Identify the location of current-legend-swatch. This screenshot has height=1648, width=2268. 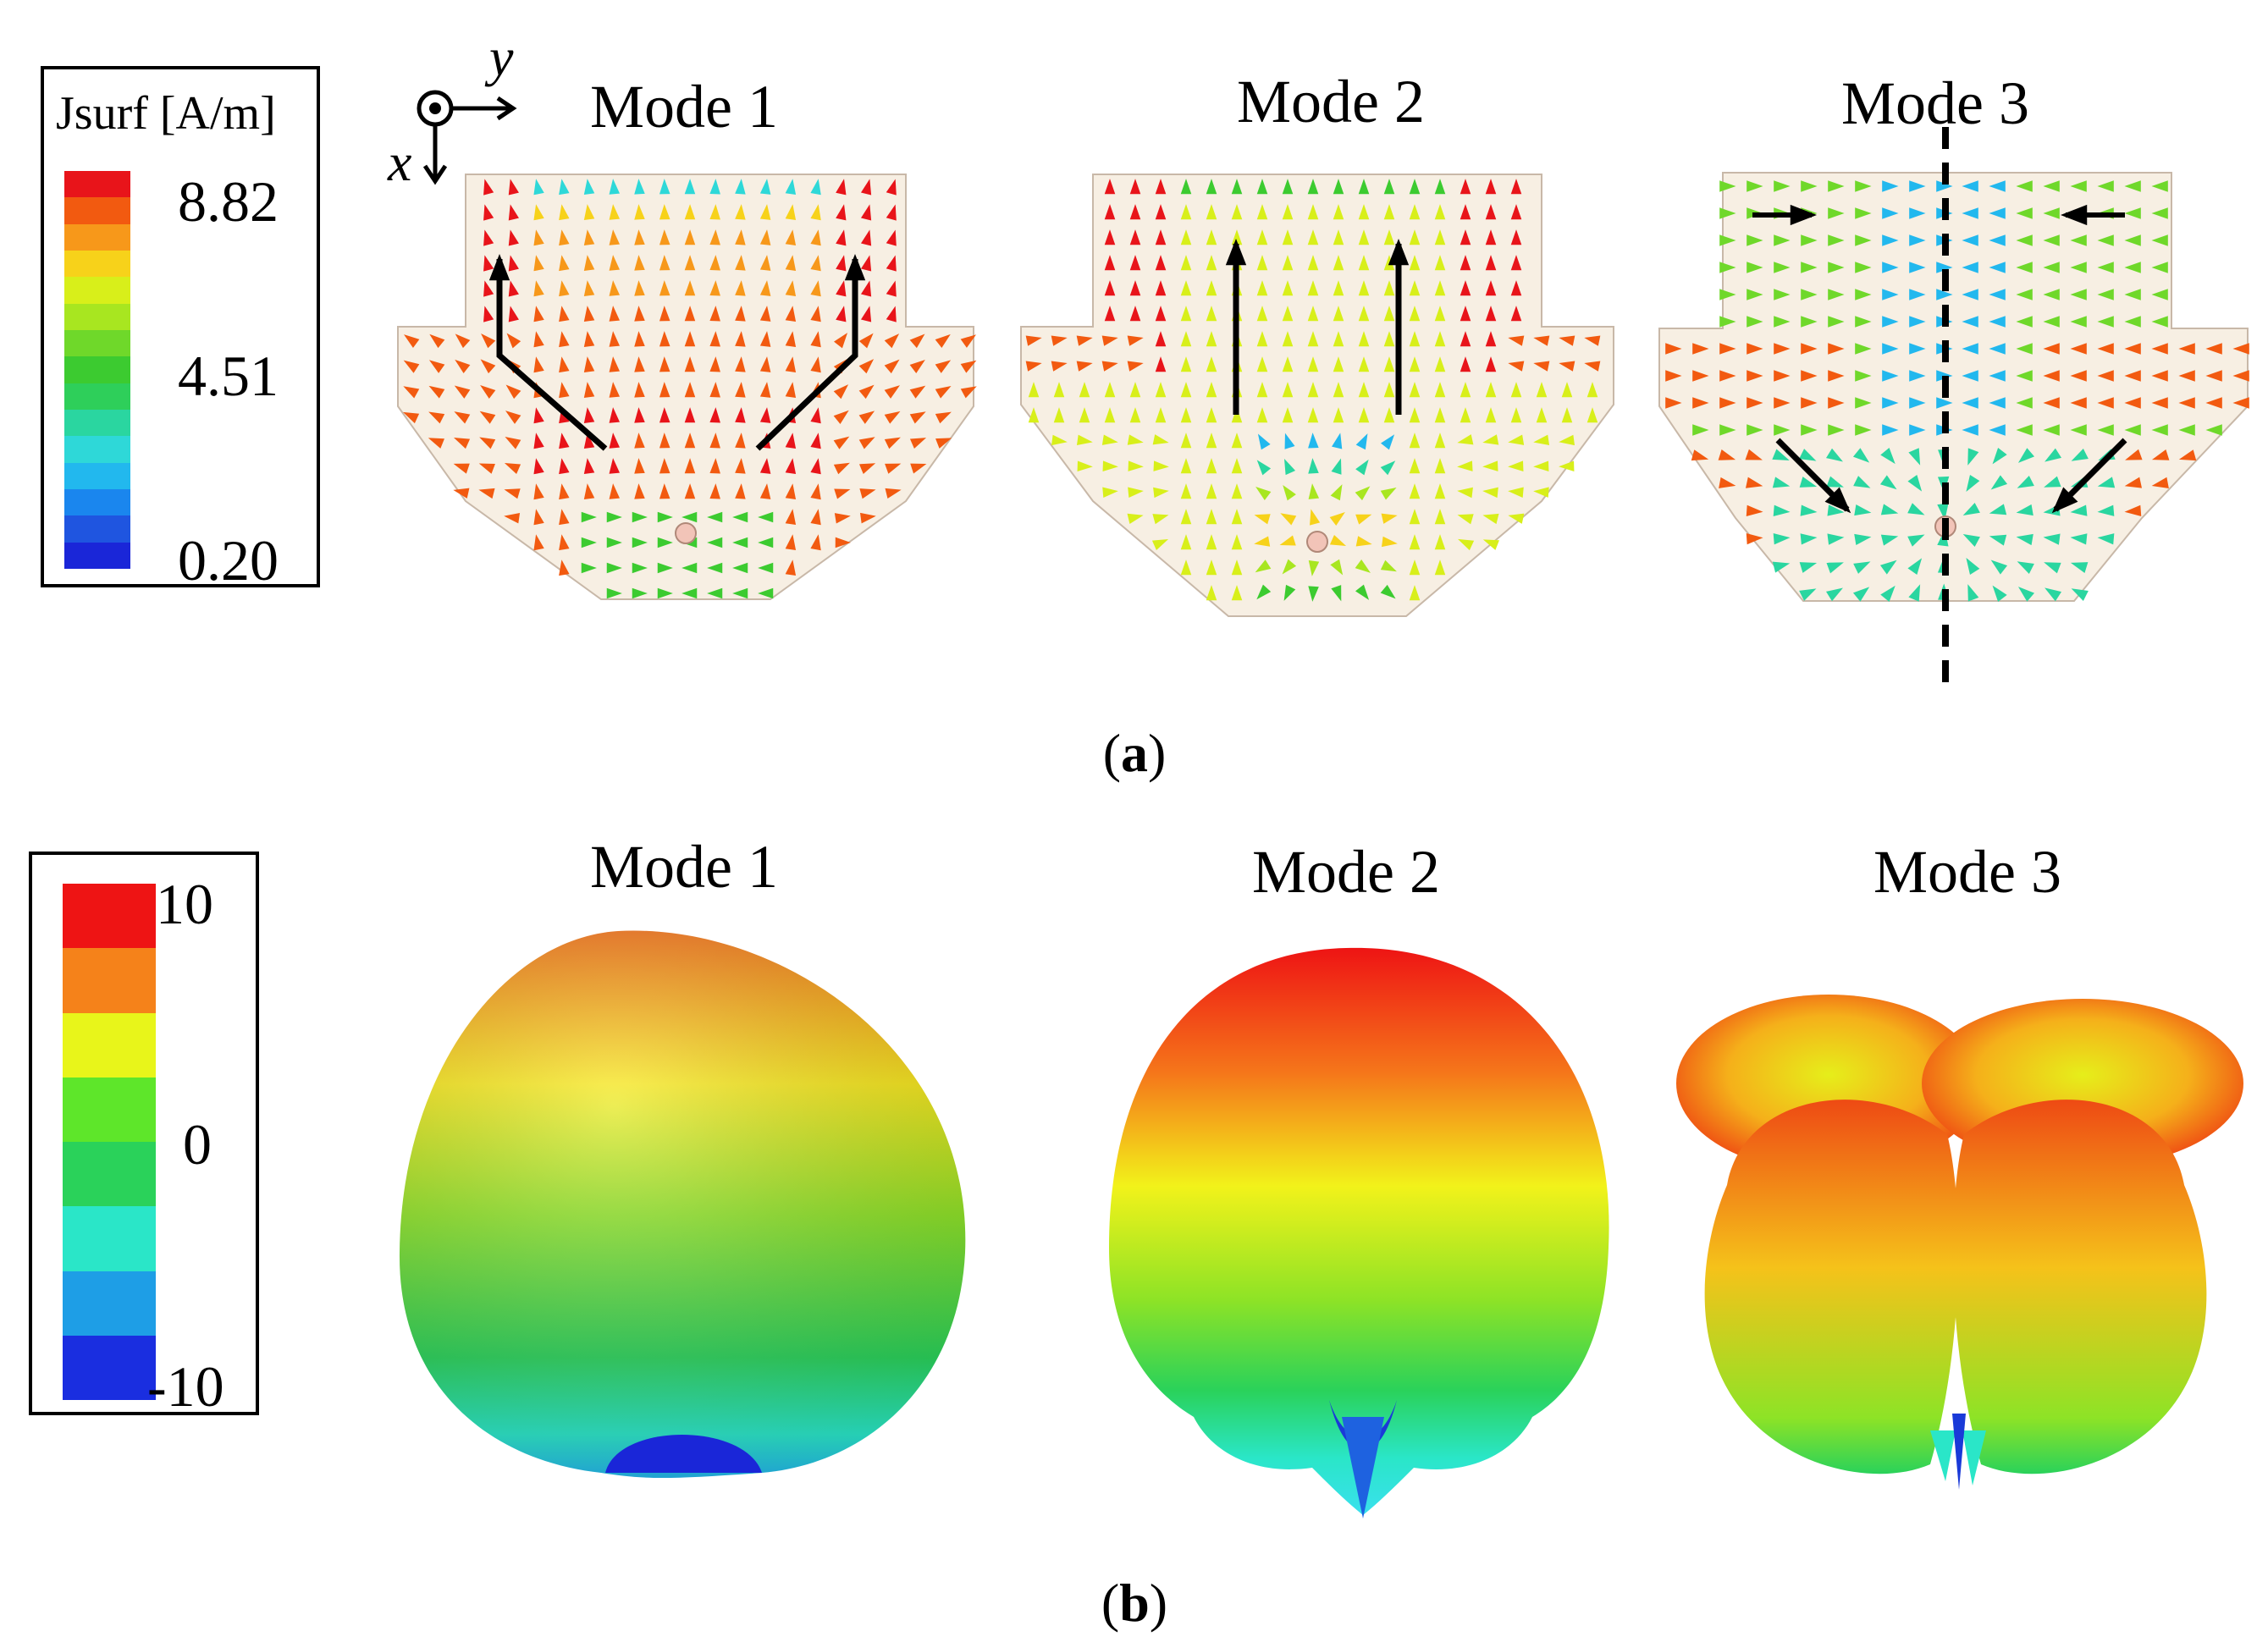
(97, 502).